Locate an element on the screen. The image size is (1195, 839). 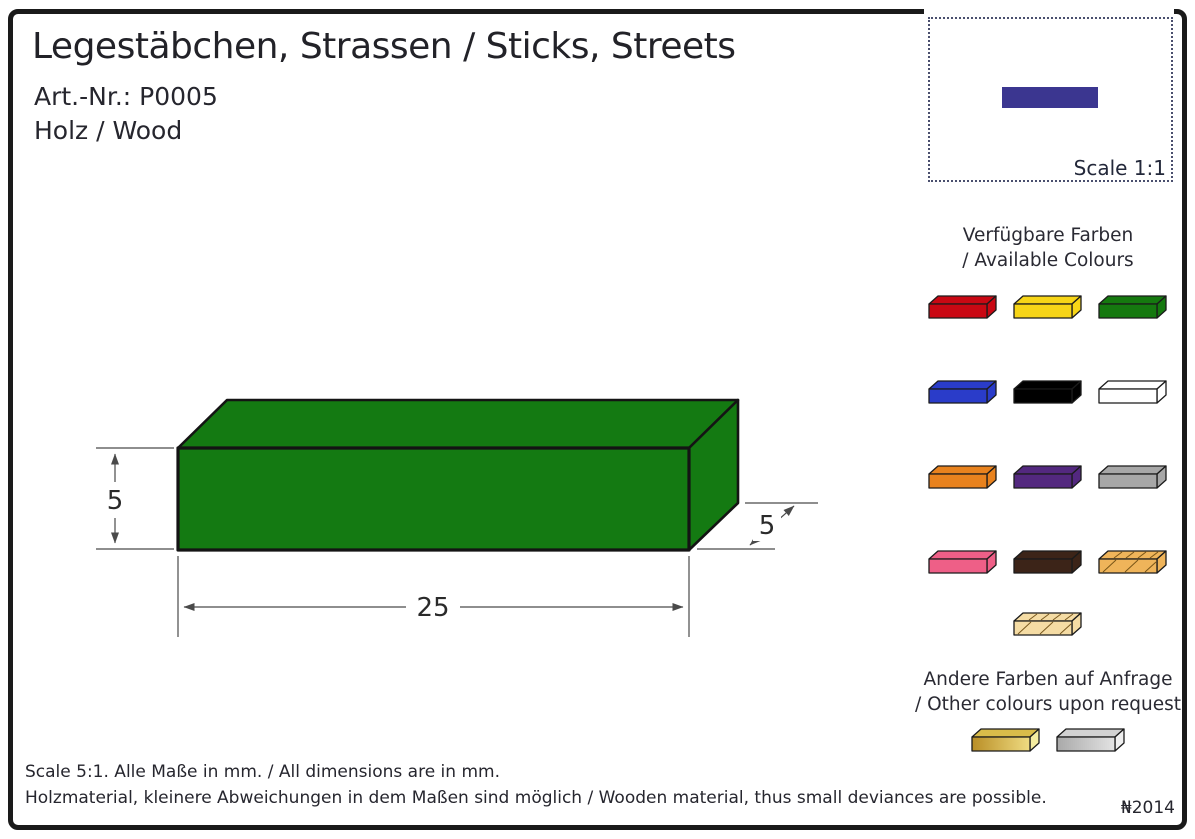
swatch-black is located at coordinates (1047, 392).